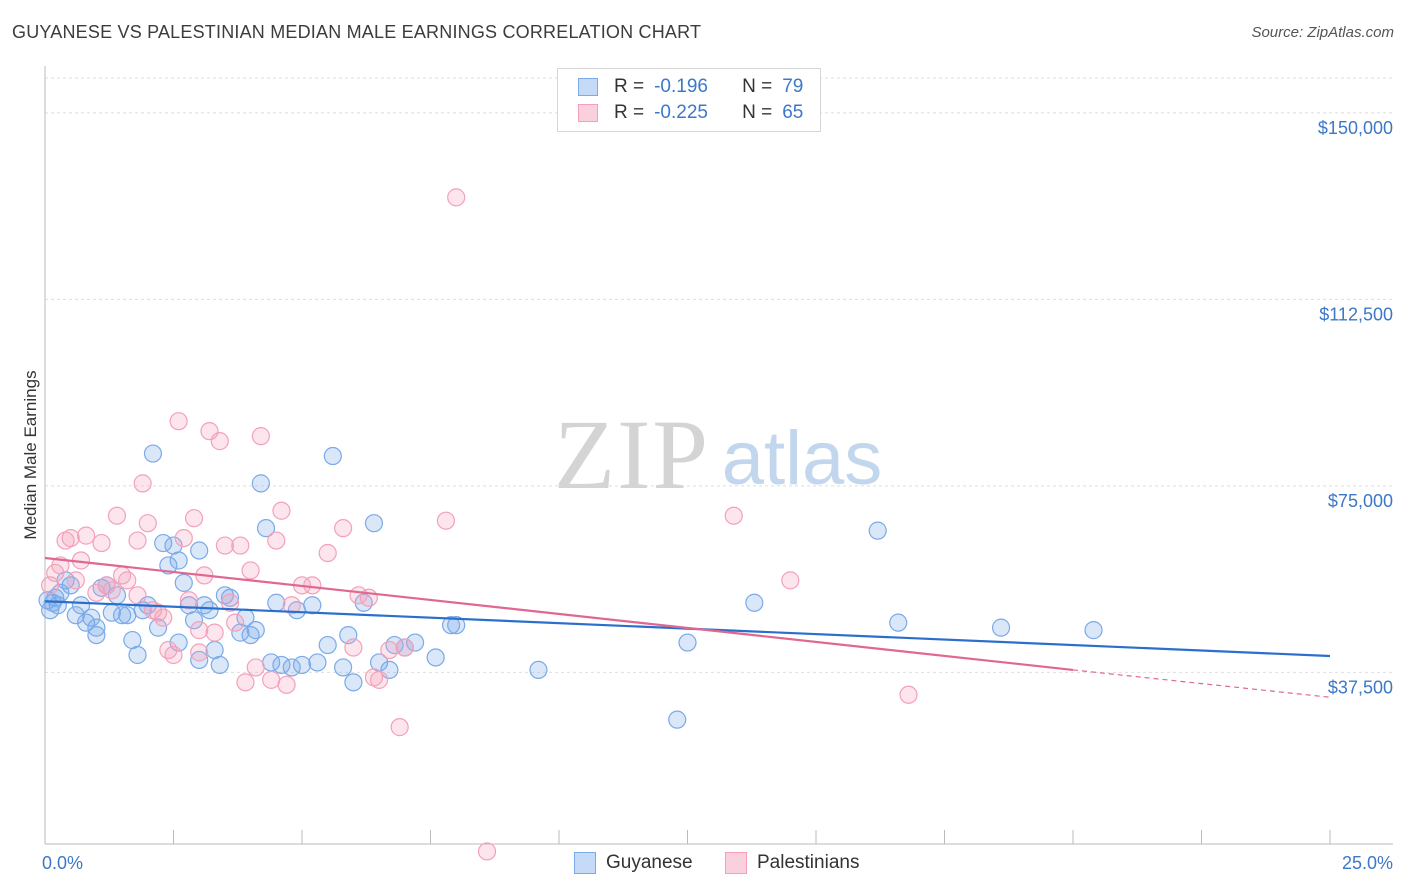 The image size is (1406, 892). I want to click on watermark: ZIP atlas, so click(718, 454).